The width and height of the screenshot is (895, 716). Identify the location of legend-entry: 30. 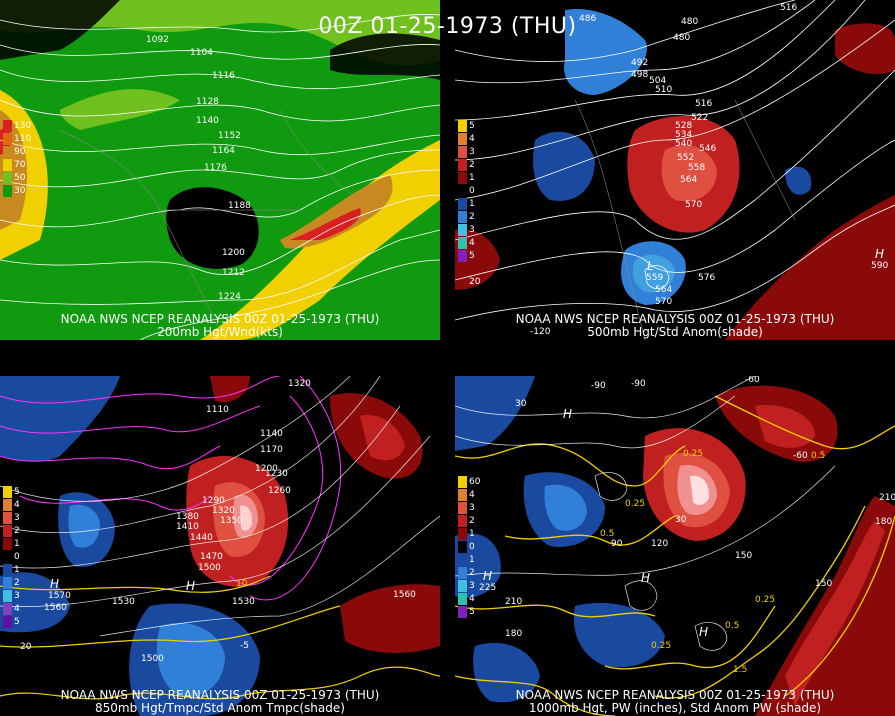
(20, 188).